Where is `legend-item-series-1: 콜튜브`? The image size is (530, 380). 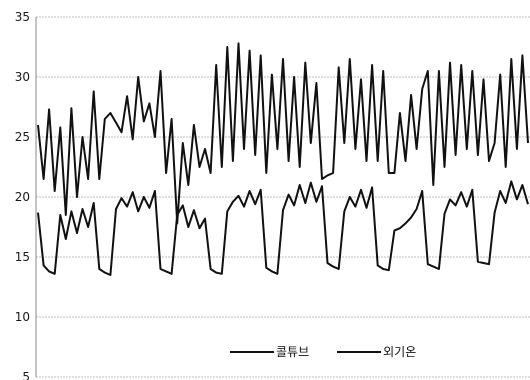 legend-item-series-1: 콜튜브 is located at coordinates (269, 351).